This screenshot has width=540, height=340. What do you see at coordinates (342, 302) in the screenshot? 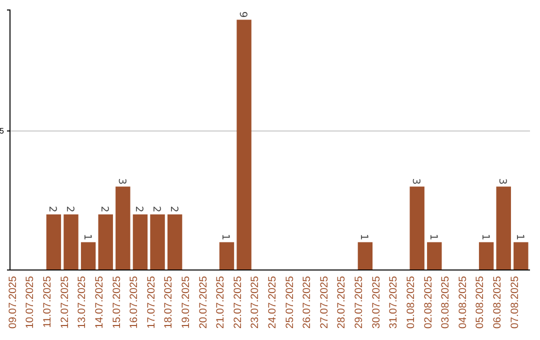
I see `x-tick-label: 28.07.2025` at bounding box center [342, 302].